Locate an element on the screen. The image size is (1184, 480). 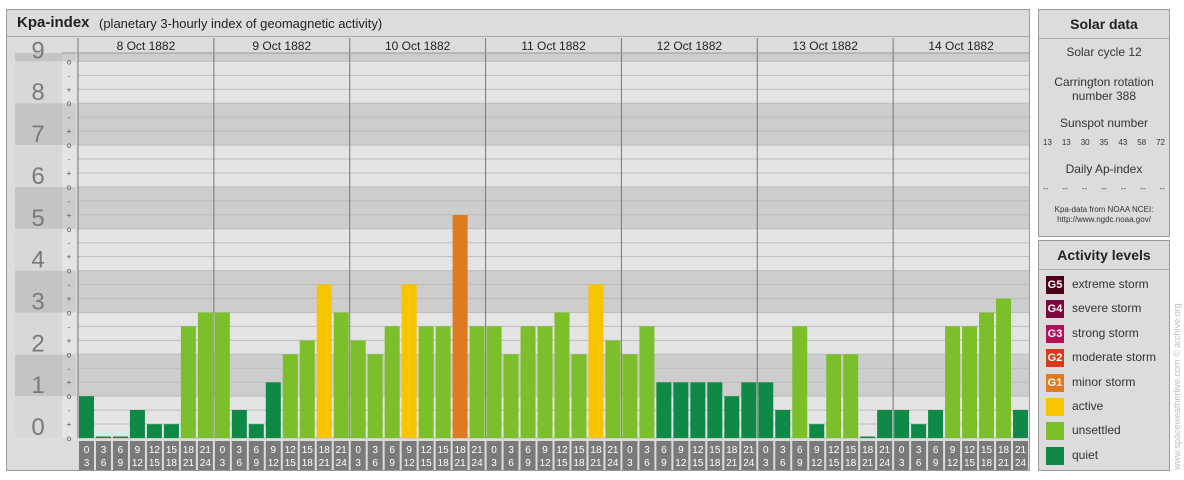
hour-start-label: 0 is located at coordinates (766, 450).